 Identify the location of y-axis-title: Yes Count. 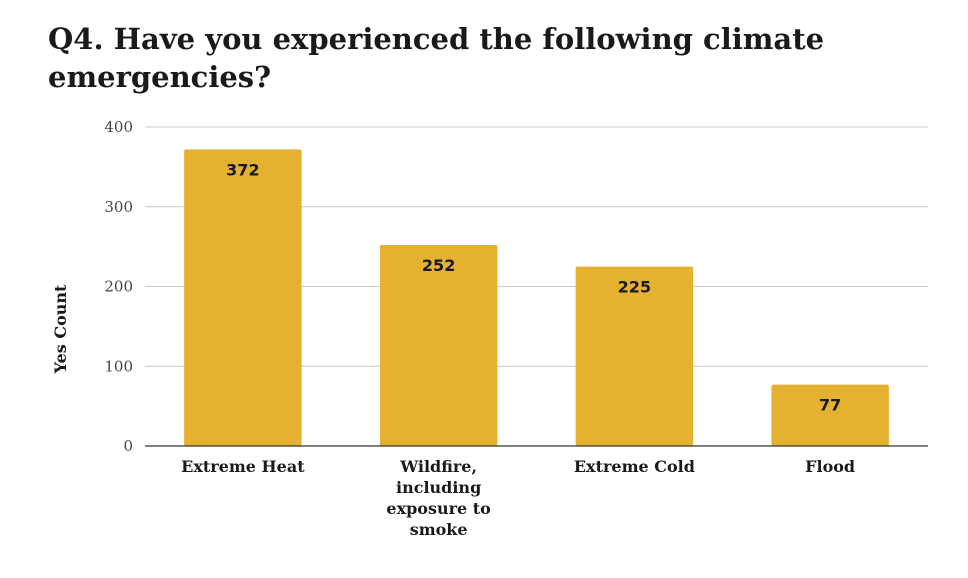
(60, 329).